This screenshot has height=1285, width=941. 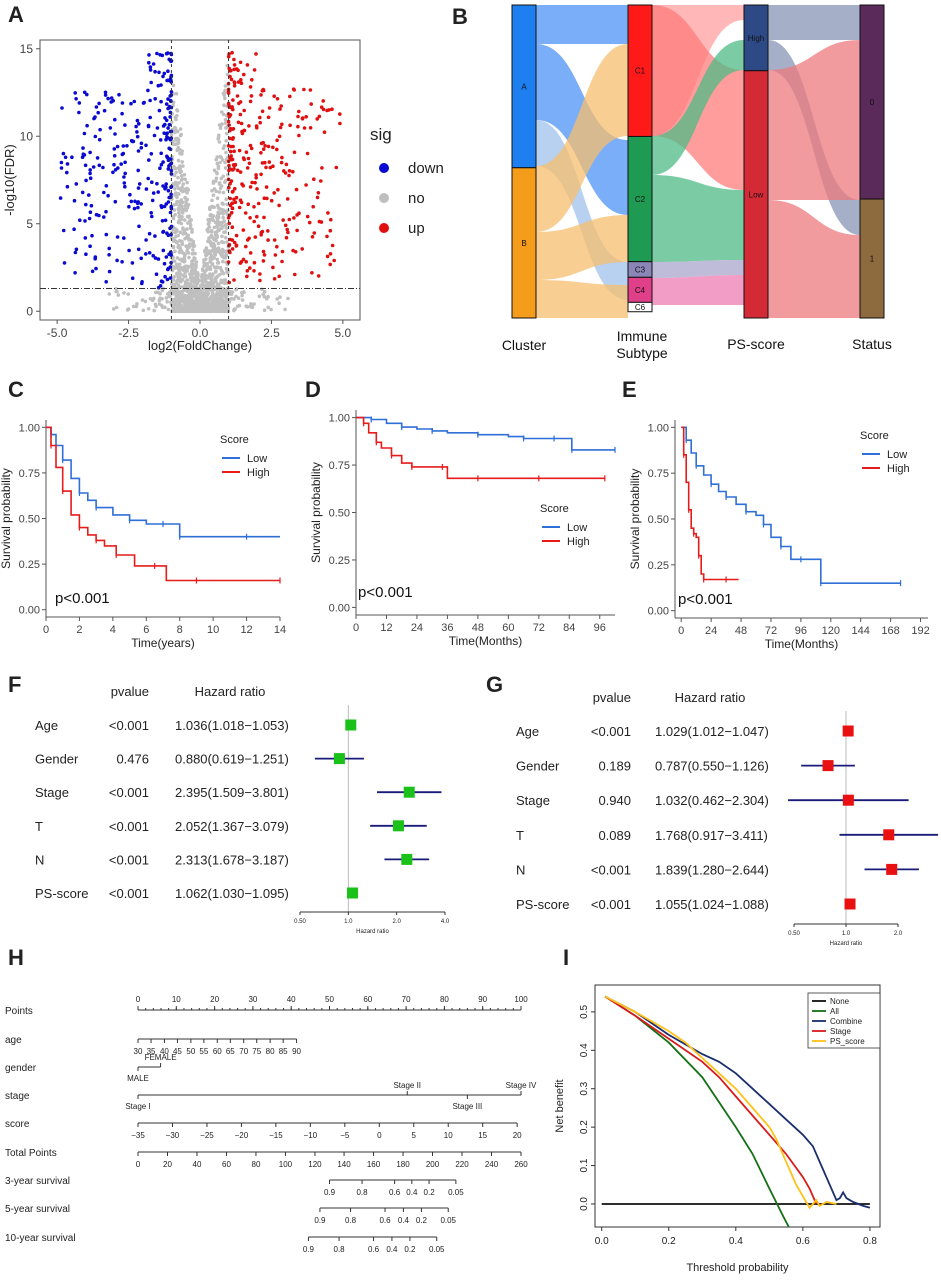 What do you see at coordinates (524, 86) in the screenshot?
I see `node-label-A: A` at bounding box center [524, 86].